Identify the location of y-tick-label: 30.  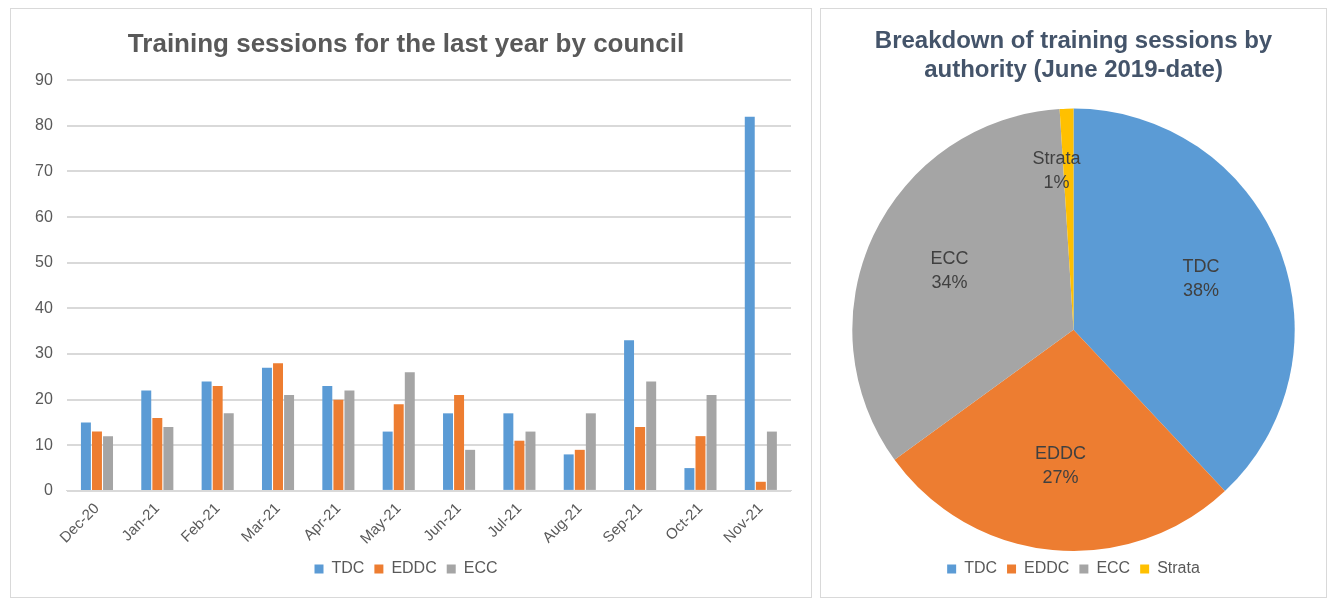
(44, 353).